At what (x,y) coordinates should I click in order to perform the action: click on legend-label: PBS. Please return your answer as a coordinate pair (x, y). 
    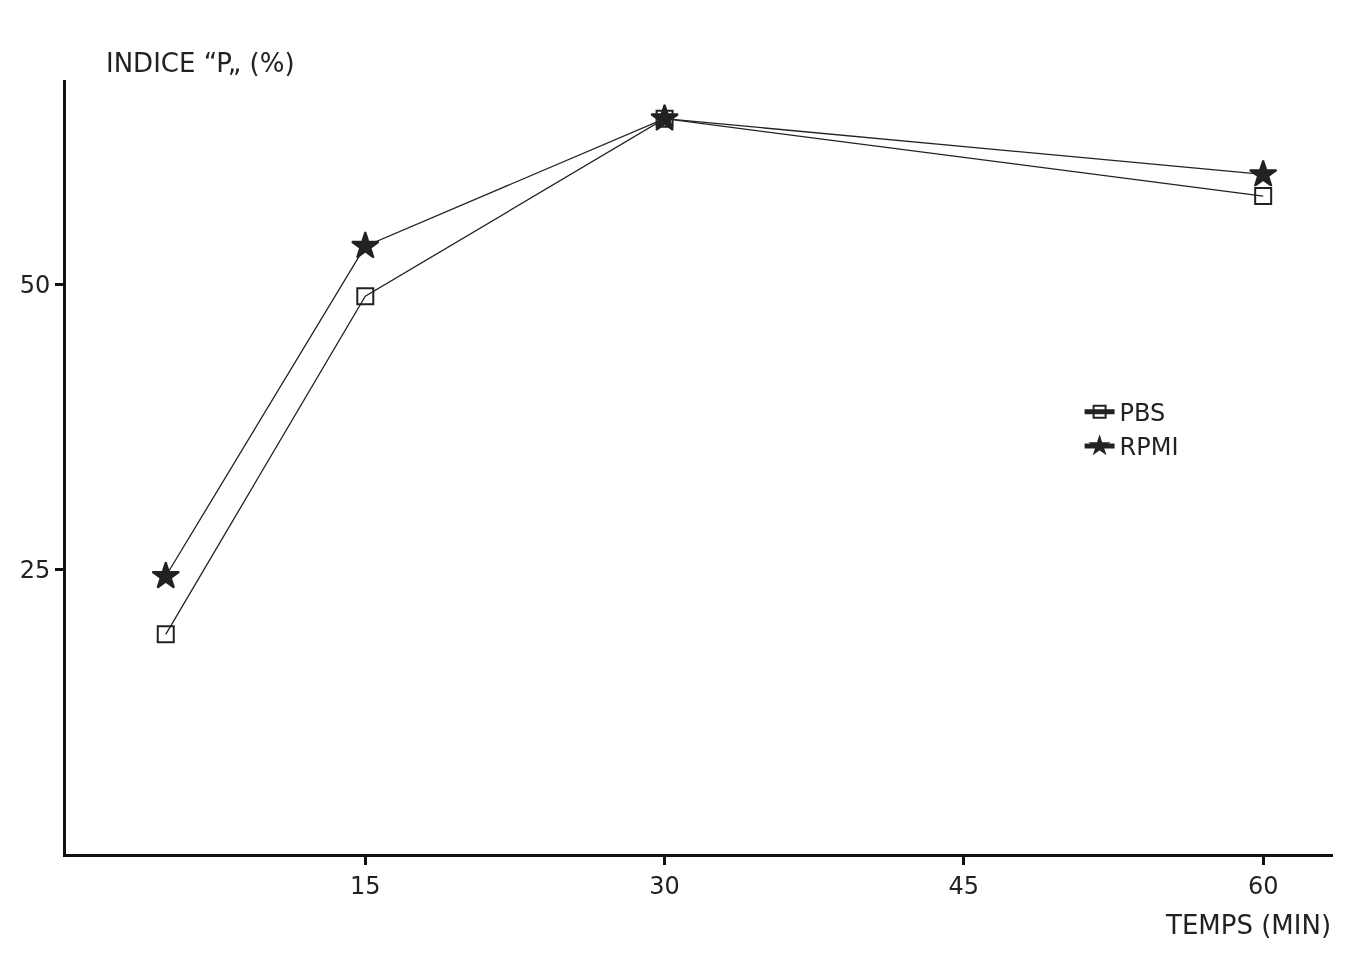
    Looking at the image, I should click on (1142, 413).